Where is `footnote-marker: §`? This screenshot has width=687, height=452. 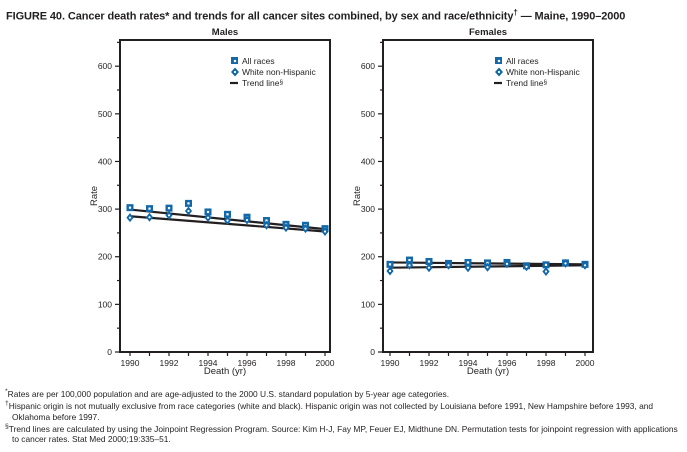
footnote-marker: § is located at coordinates (7, 427).